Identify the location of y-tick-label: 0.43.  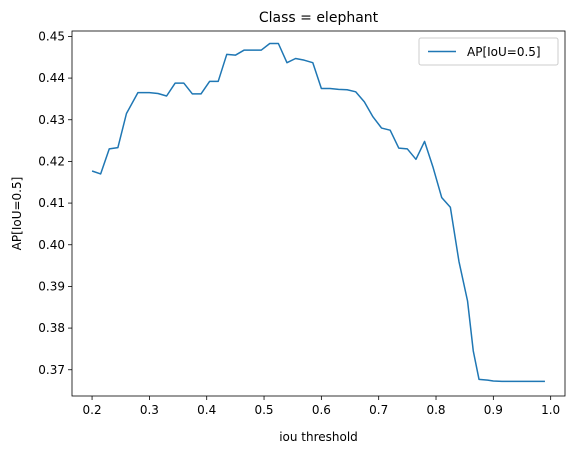
(51, 120).